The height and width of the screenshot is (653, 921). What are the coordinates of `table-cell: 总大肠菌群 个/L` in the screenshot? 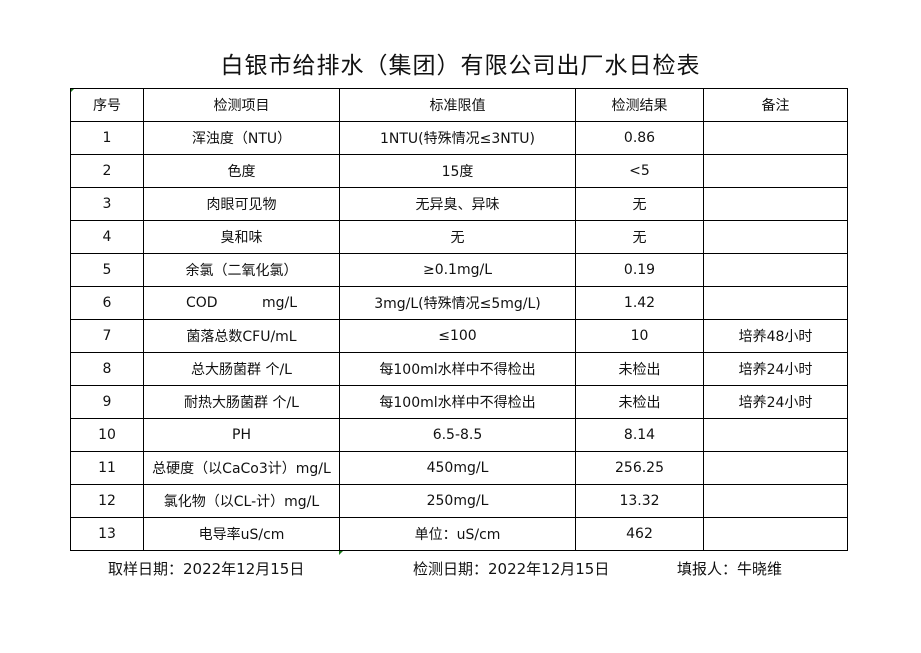 It's located at (241, 369).